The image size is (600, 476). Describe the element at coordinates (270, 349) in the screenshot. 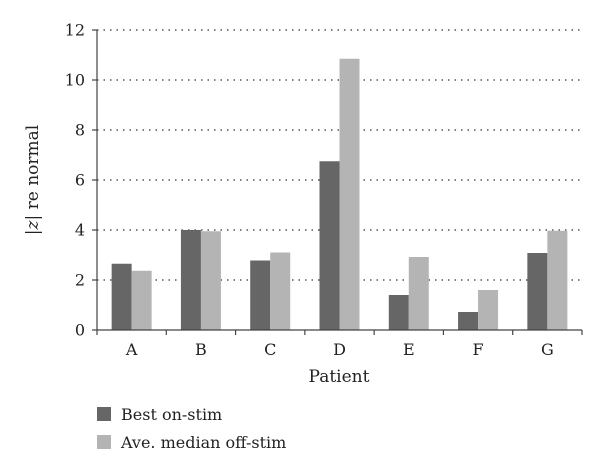

I see `x-tick-label-c: C` at that location.